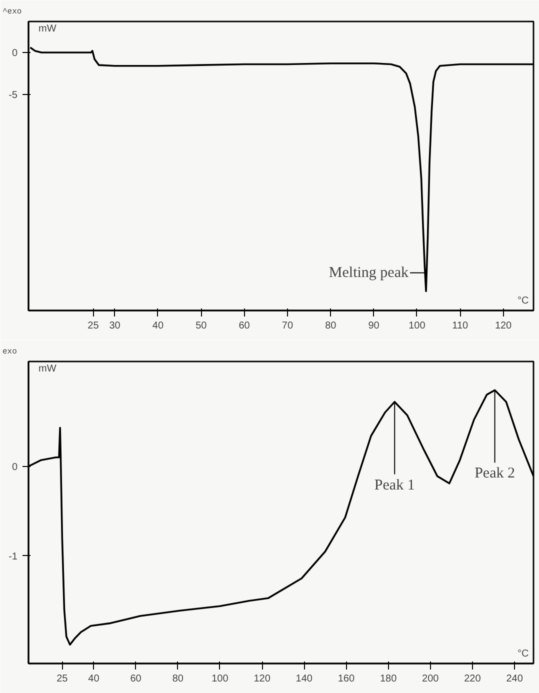 The width and height of the screenshot is (539, 693). What do you see at coordinates (13, 95) in the screenshot?
I see `y-tick-label: -5` at bounding box center [13, 95].